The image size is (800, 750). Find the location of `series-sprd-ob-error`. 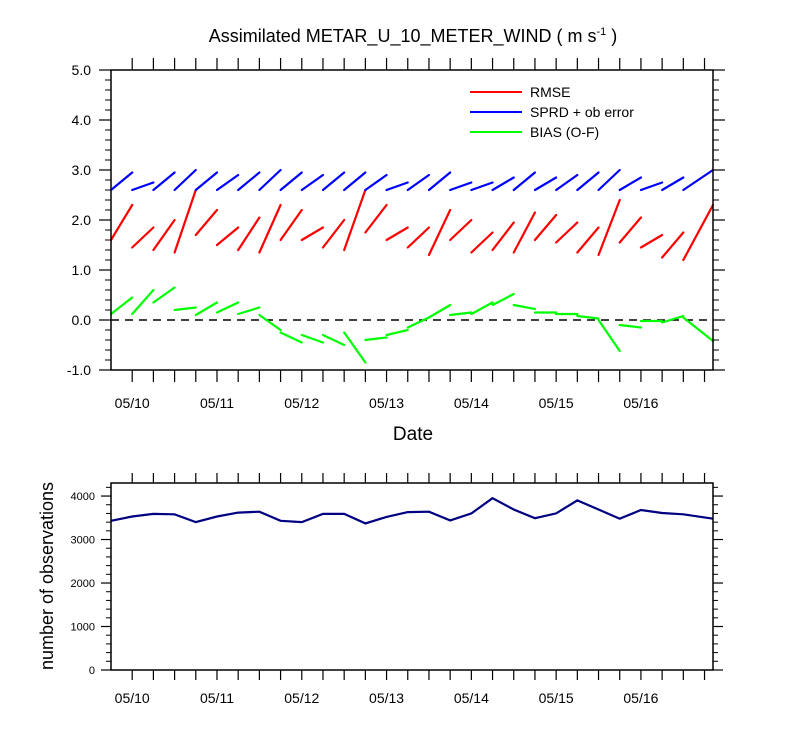

series-sprd-ob-error is located at coordinates (412, 180).